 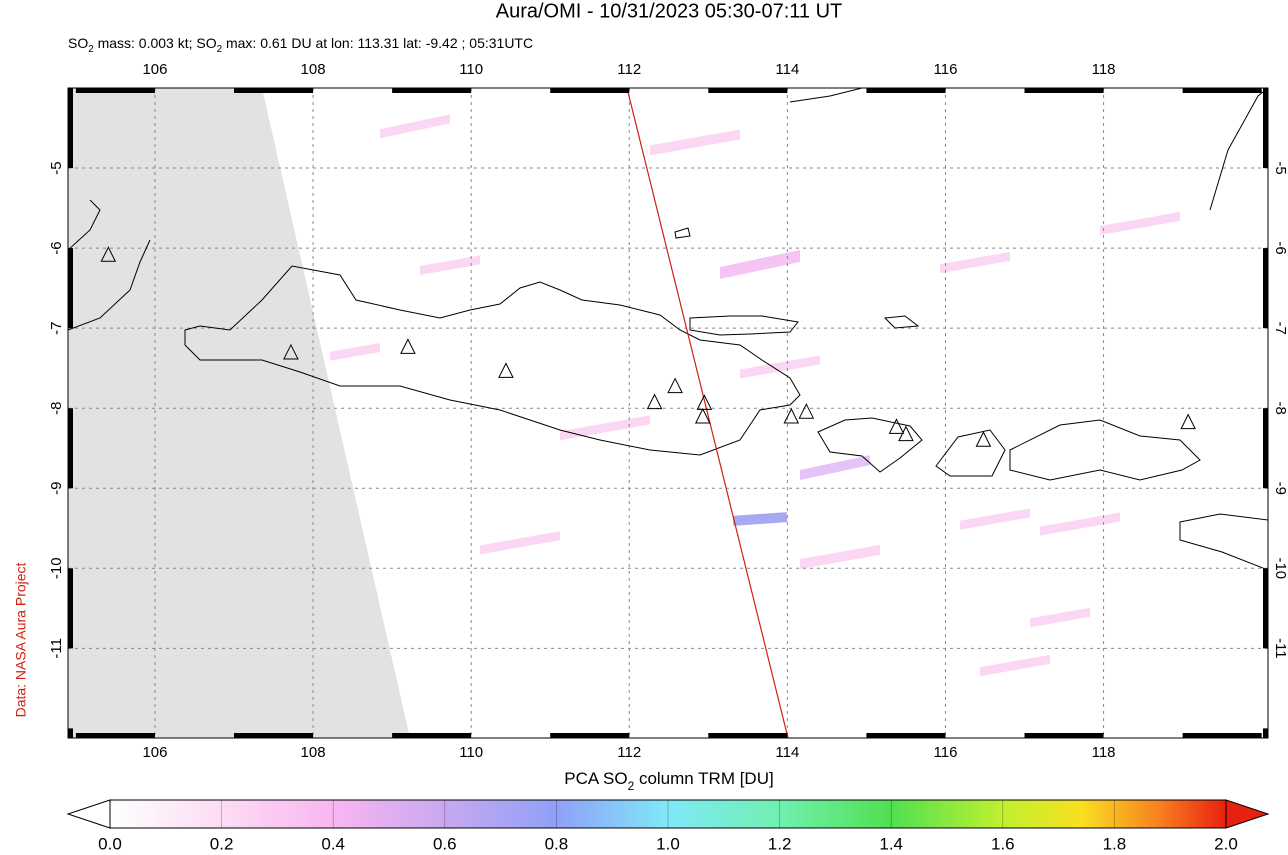 I want to click on colorbar-tick-label: 0.2, so click(x=222, y=843).